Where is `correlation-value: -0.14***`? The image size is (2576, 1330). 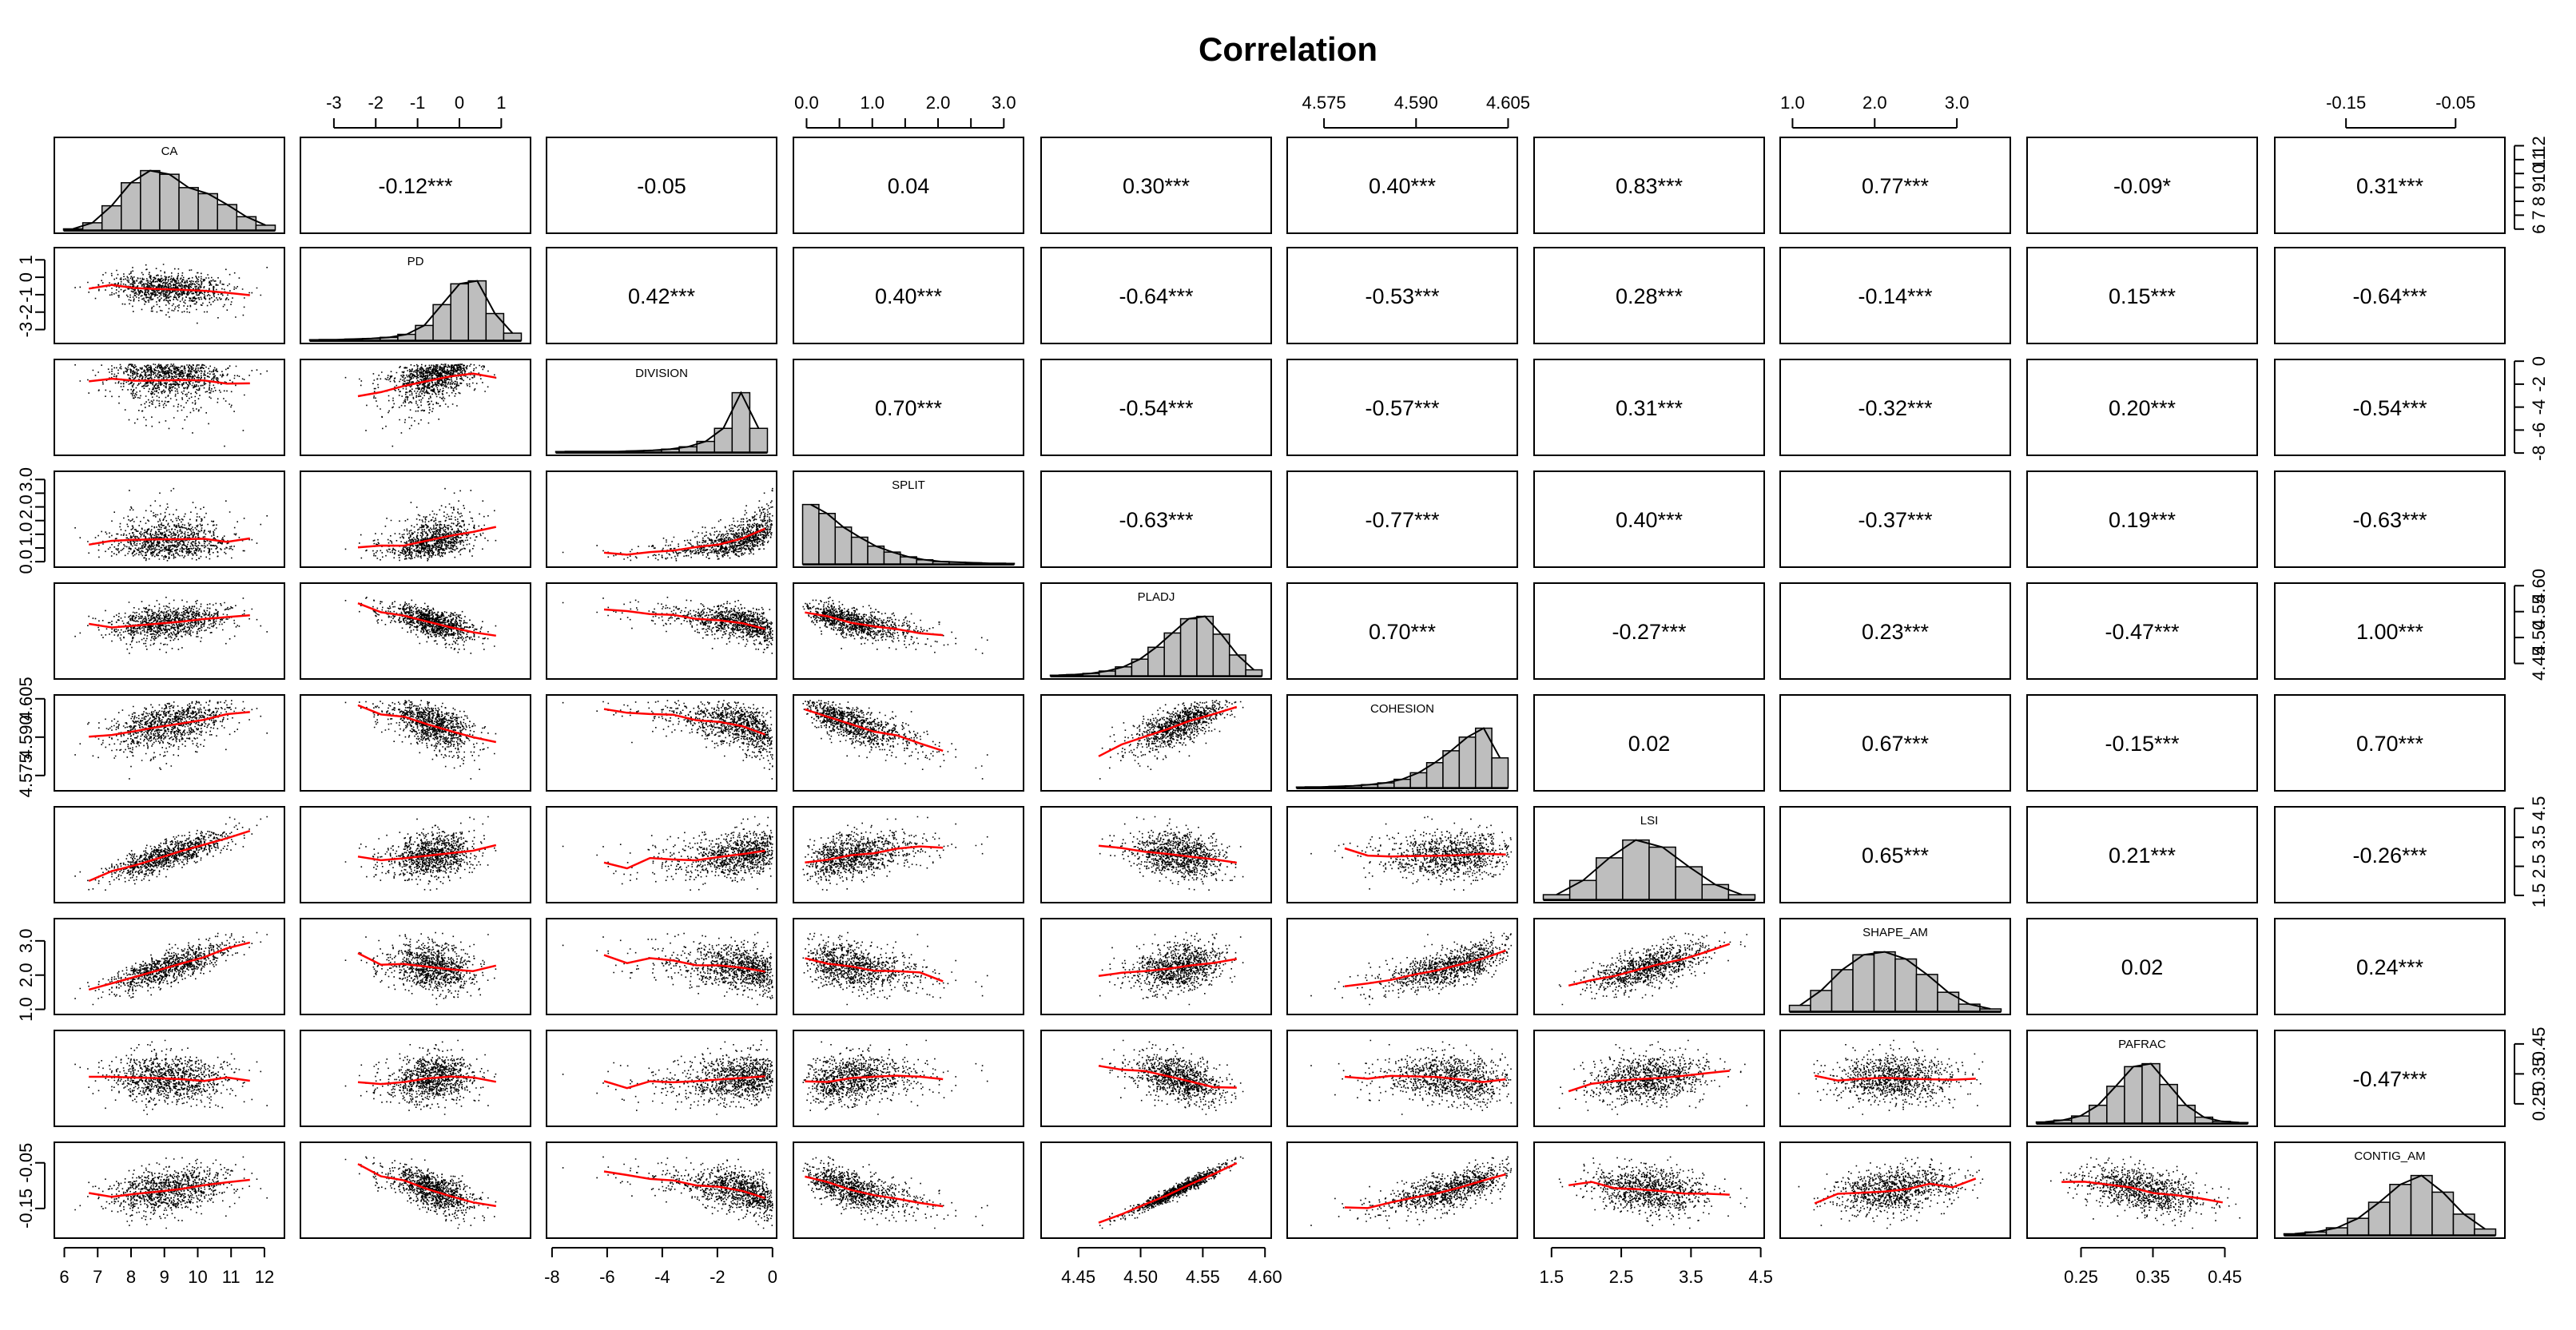 correlation-value: -0.14*** is located at coordinates (1895, 296).